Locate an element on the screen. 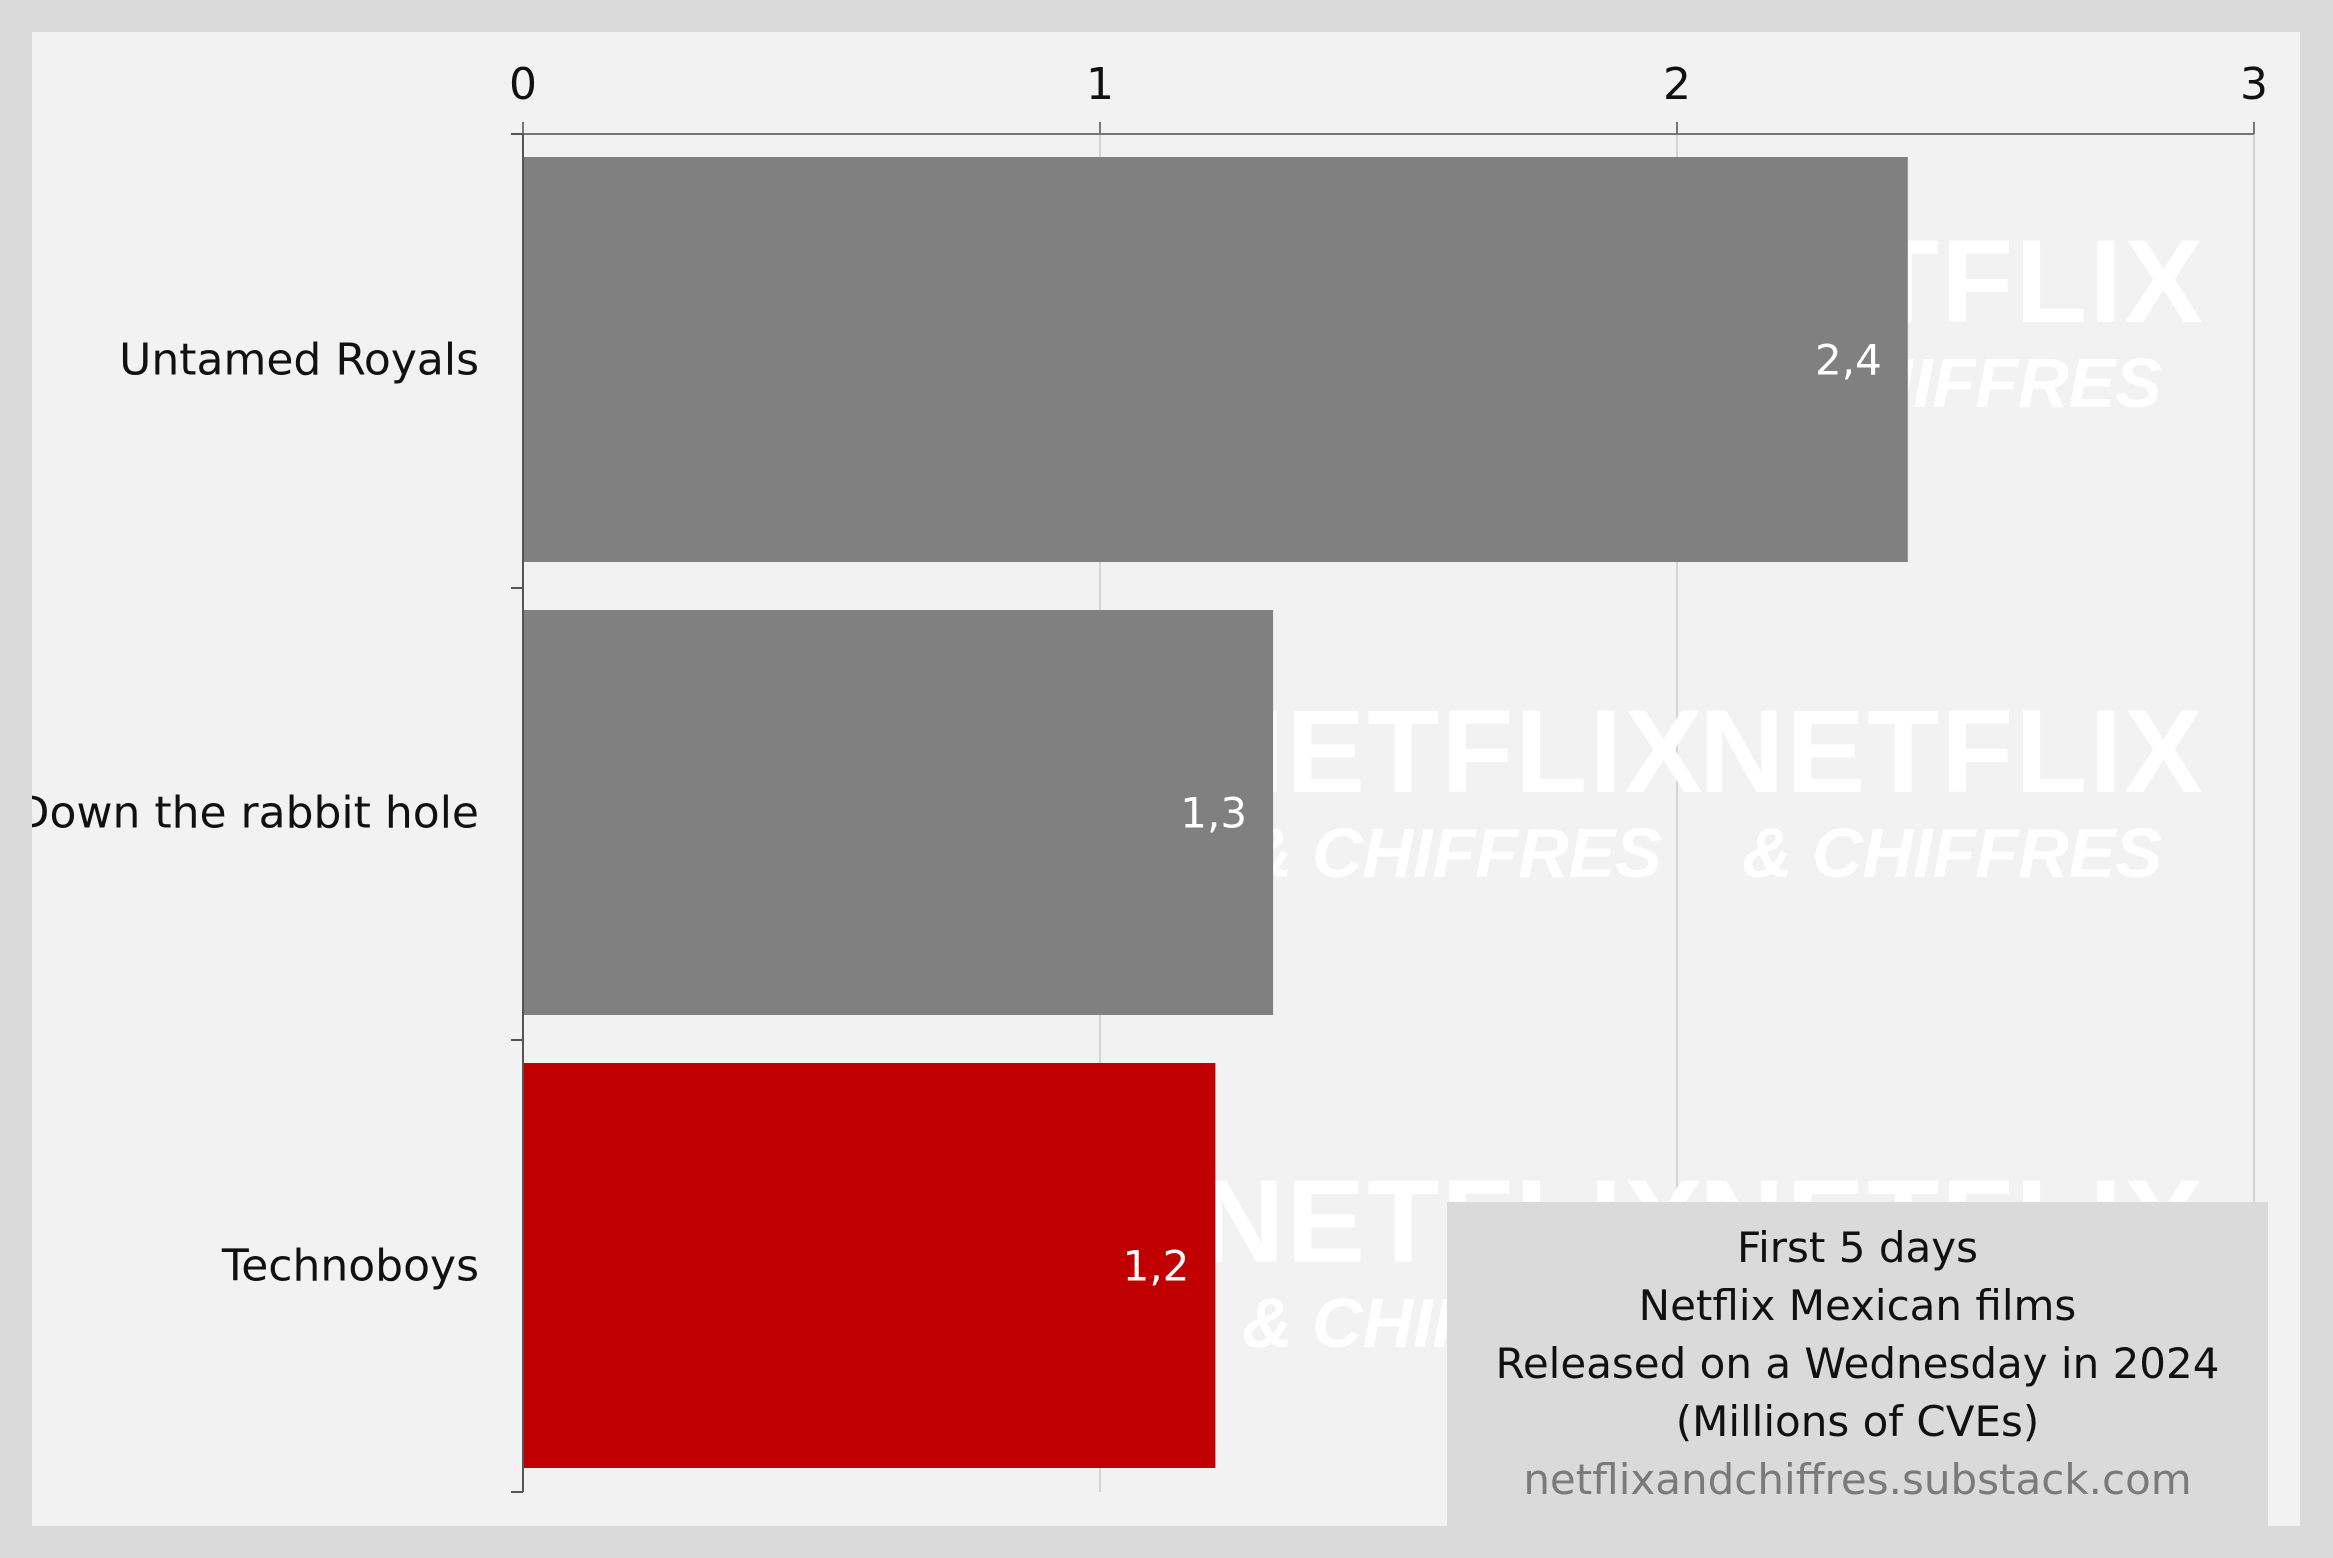 This screenshot has width=2333, height=1558. source-link: netflixandchiffres.substack.com is located at coordinates (1857, 1479).